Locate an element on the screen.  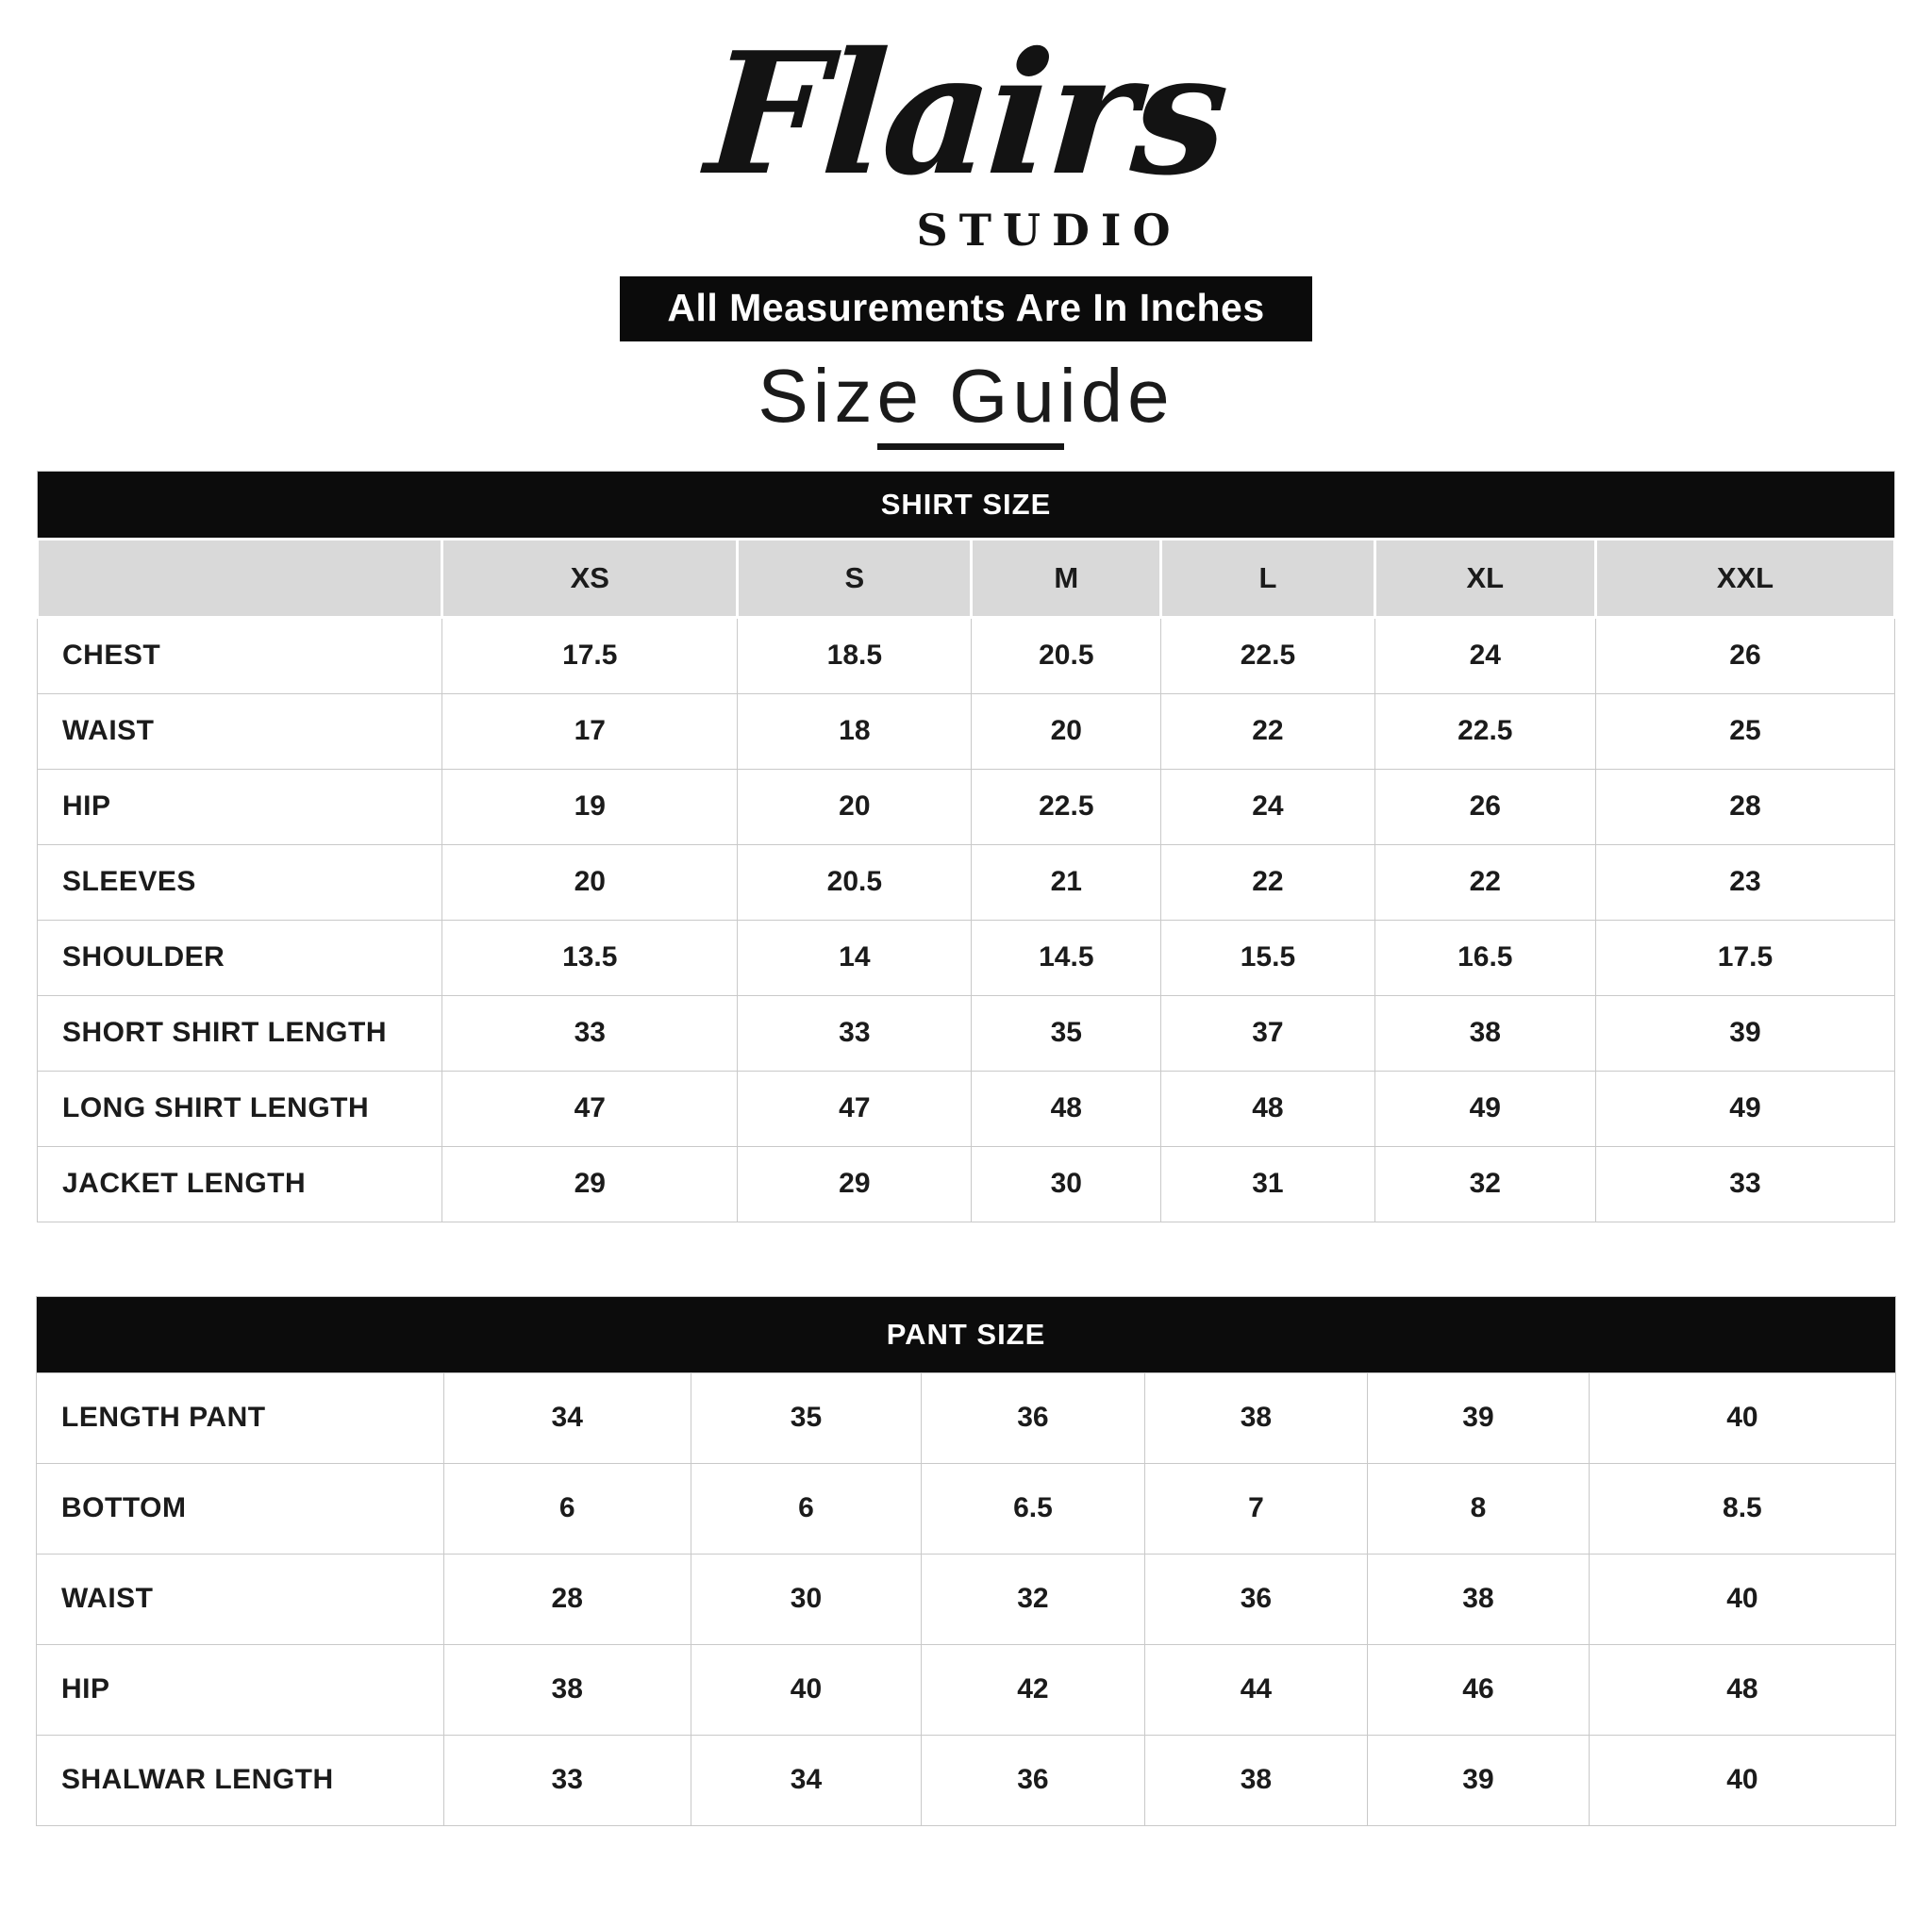
measurement-cell: 8 is located at coordinates (1478, 1508).